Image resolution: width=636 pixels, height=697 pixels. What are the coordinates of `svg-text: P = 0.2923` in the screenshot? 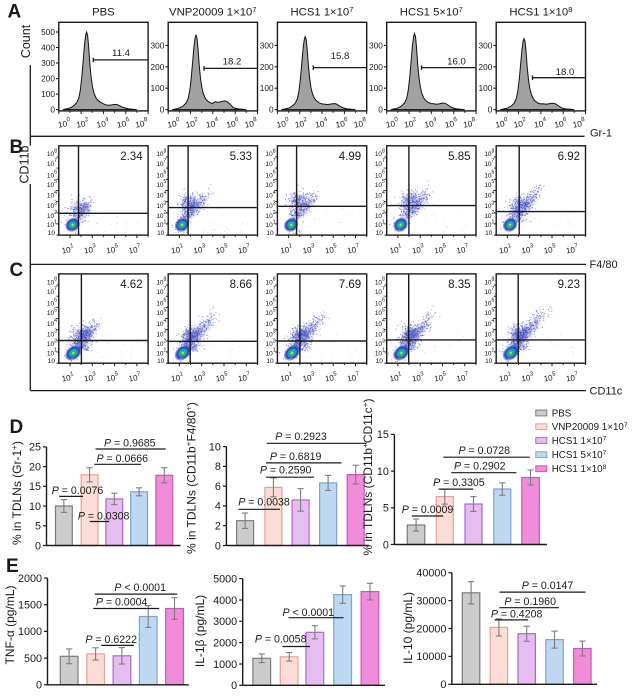 It's located at (301, 437).